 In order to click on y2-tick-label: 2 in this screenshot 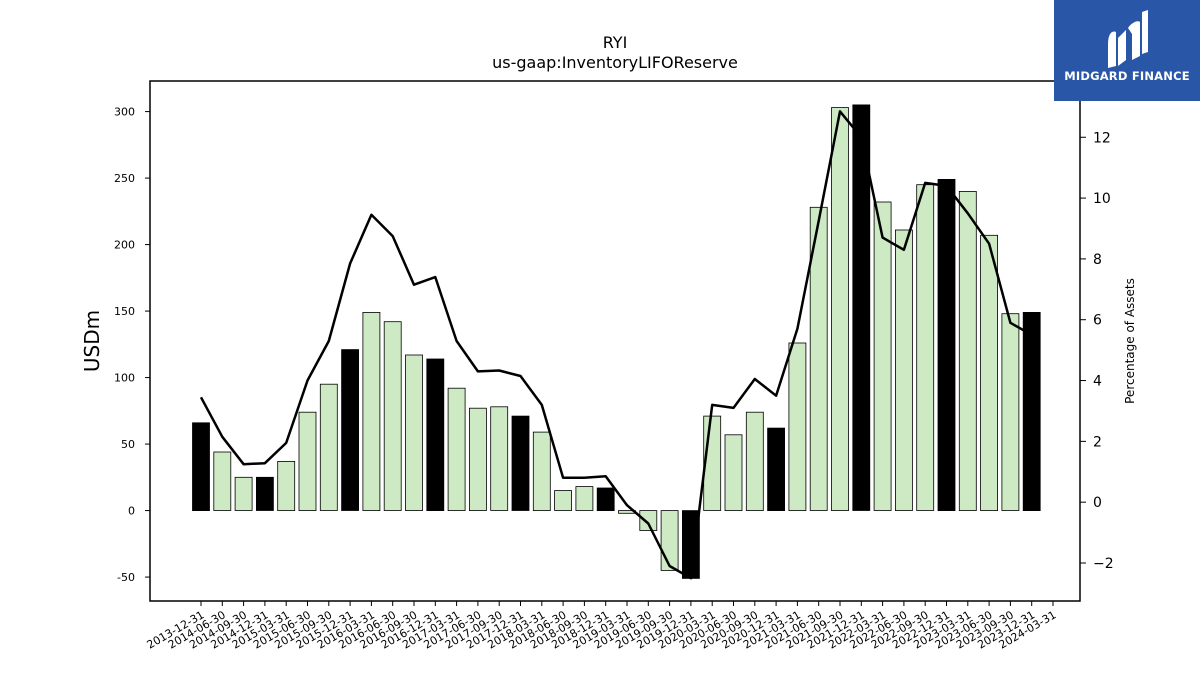, I will do `click(1097, 442)`.